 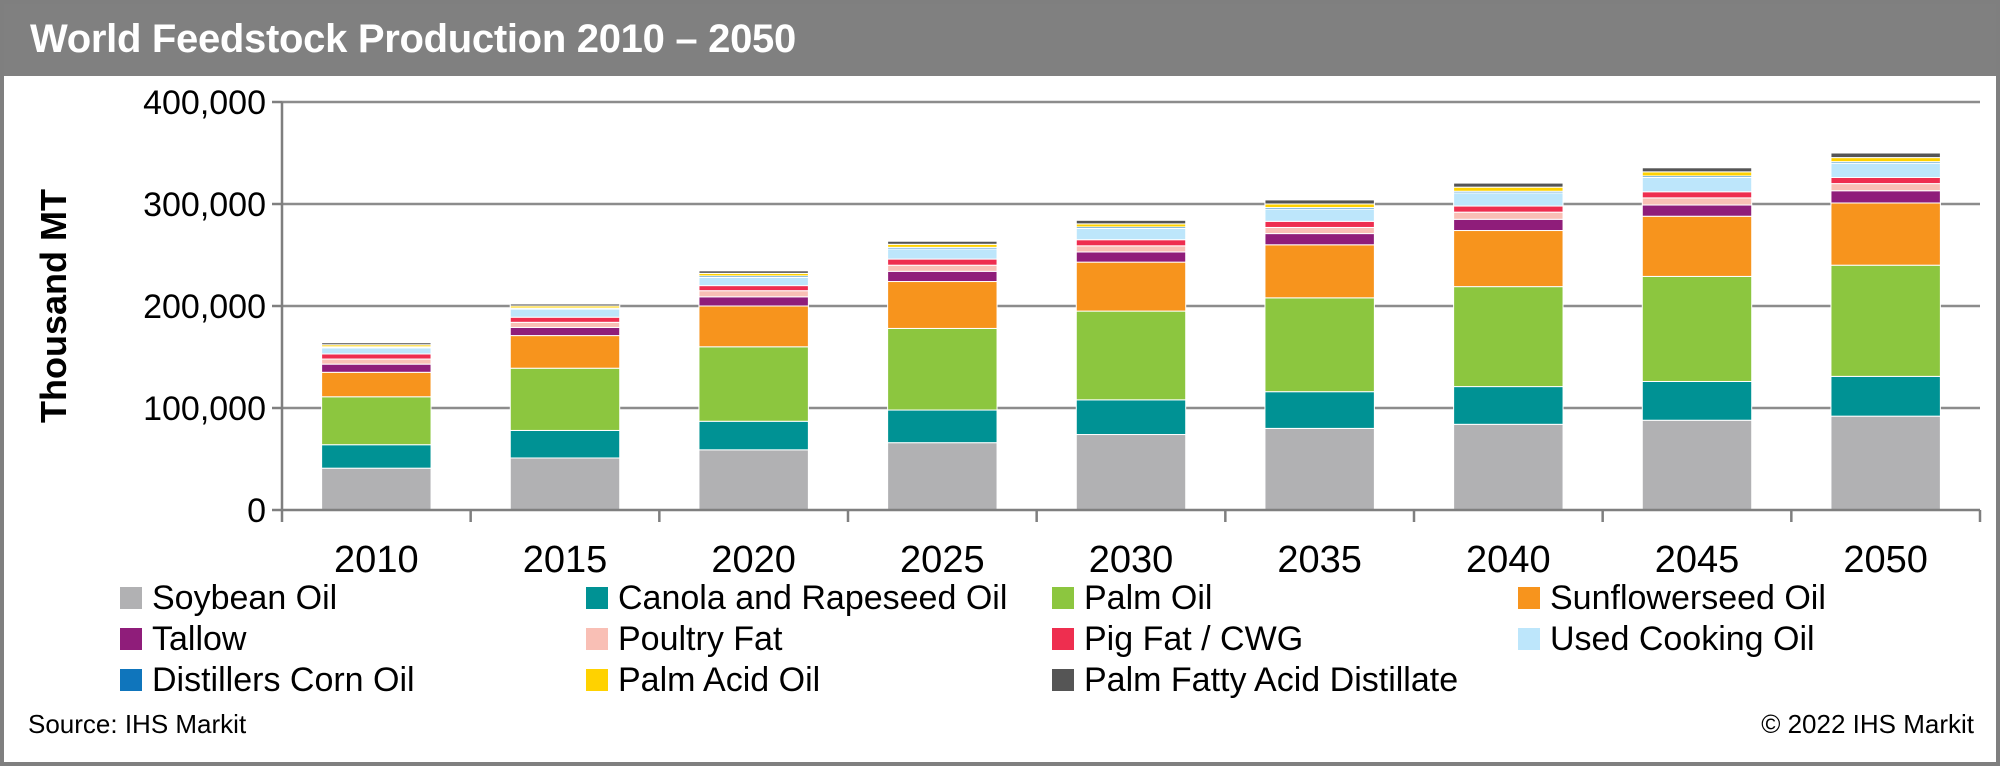 What do you see at coordinates (204, 205) in the screenshot?
I see `y-tick-label: 300,000` at bounding box center [204, 205].